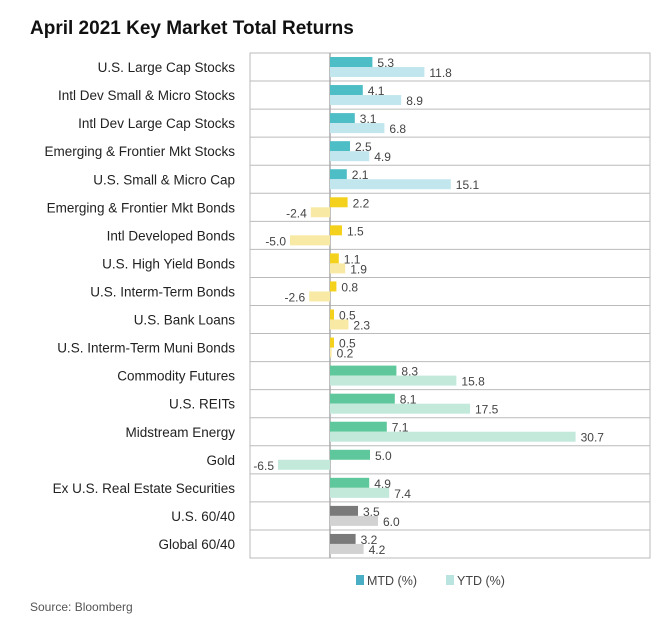 The width and height of the screenshot is (659, 625). I want to click on mtd-value-label: 1.1, so click(352, 259).